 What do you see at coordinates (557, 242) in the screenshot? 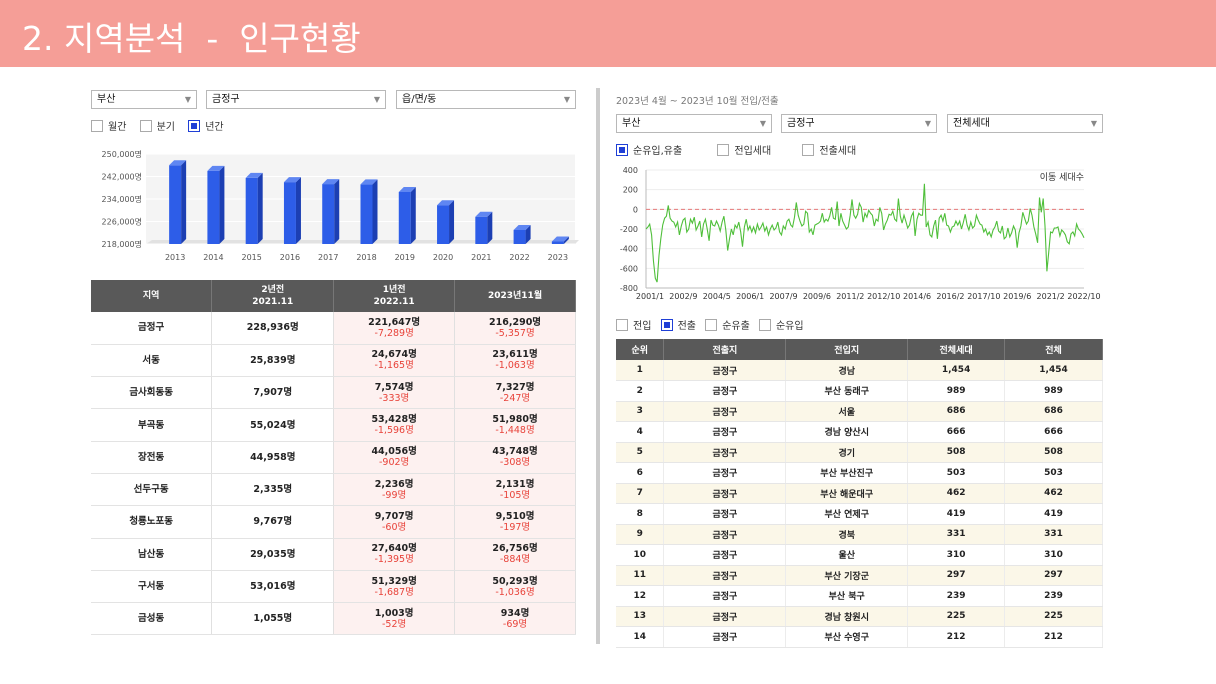
I see `bar-2023` at bounding box center [557, 242].